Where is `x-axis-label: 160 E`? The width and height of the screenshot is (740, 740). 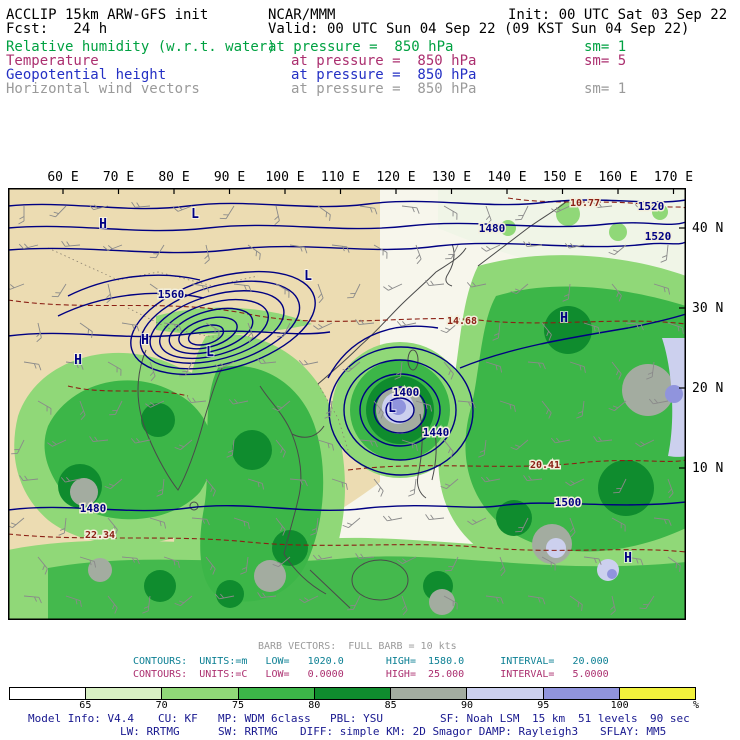 x-axis-label: 160 E is located at coordinates (618, 177).